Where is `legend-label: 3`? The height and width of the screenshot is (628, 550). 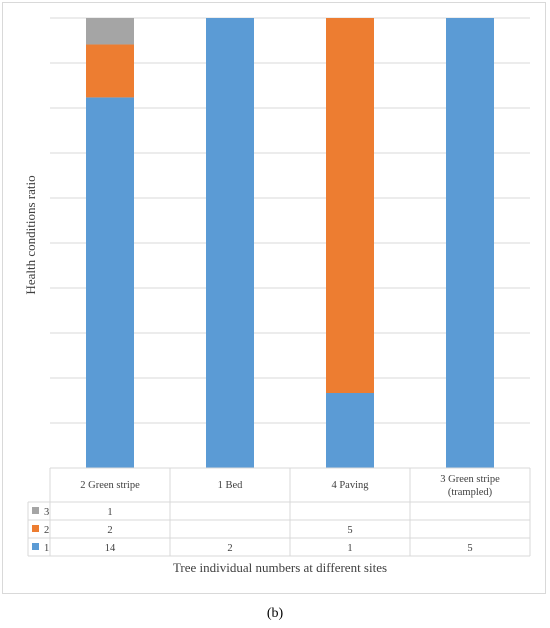 legend-label: 3 is located at coordinates (46, 512).